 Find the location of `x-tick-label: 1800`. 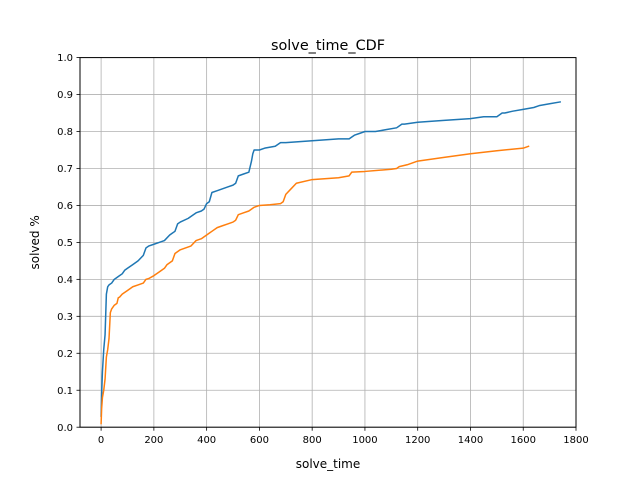

x-tick-label: 1800 is located at coordinates (575, 440).